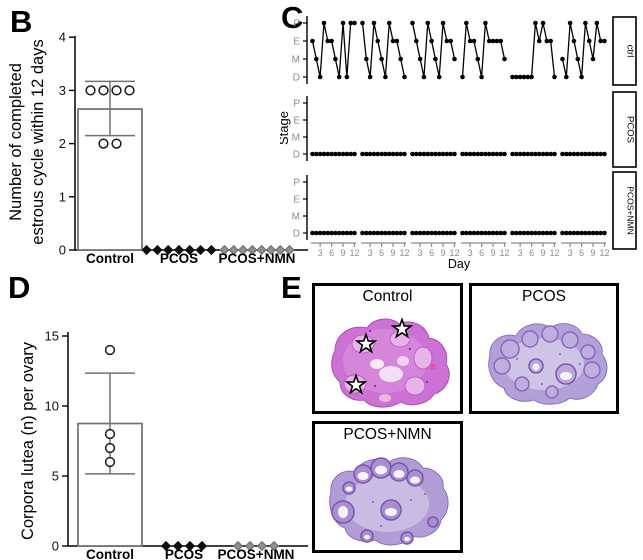 The width and height of the screenshot is (643, 560). I want to click on svg-text: Day, so click(459, 264).